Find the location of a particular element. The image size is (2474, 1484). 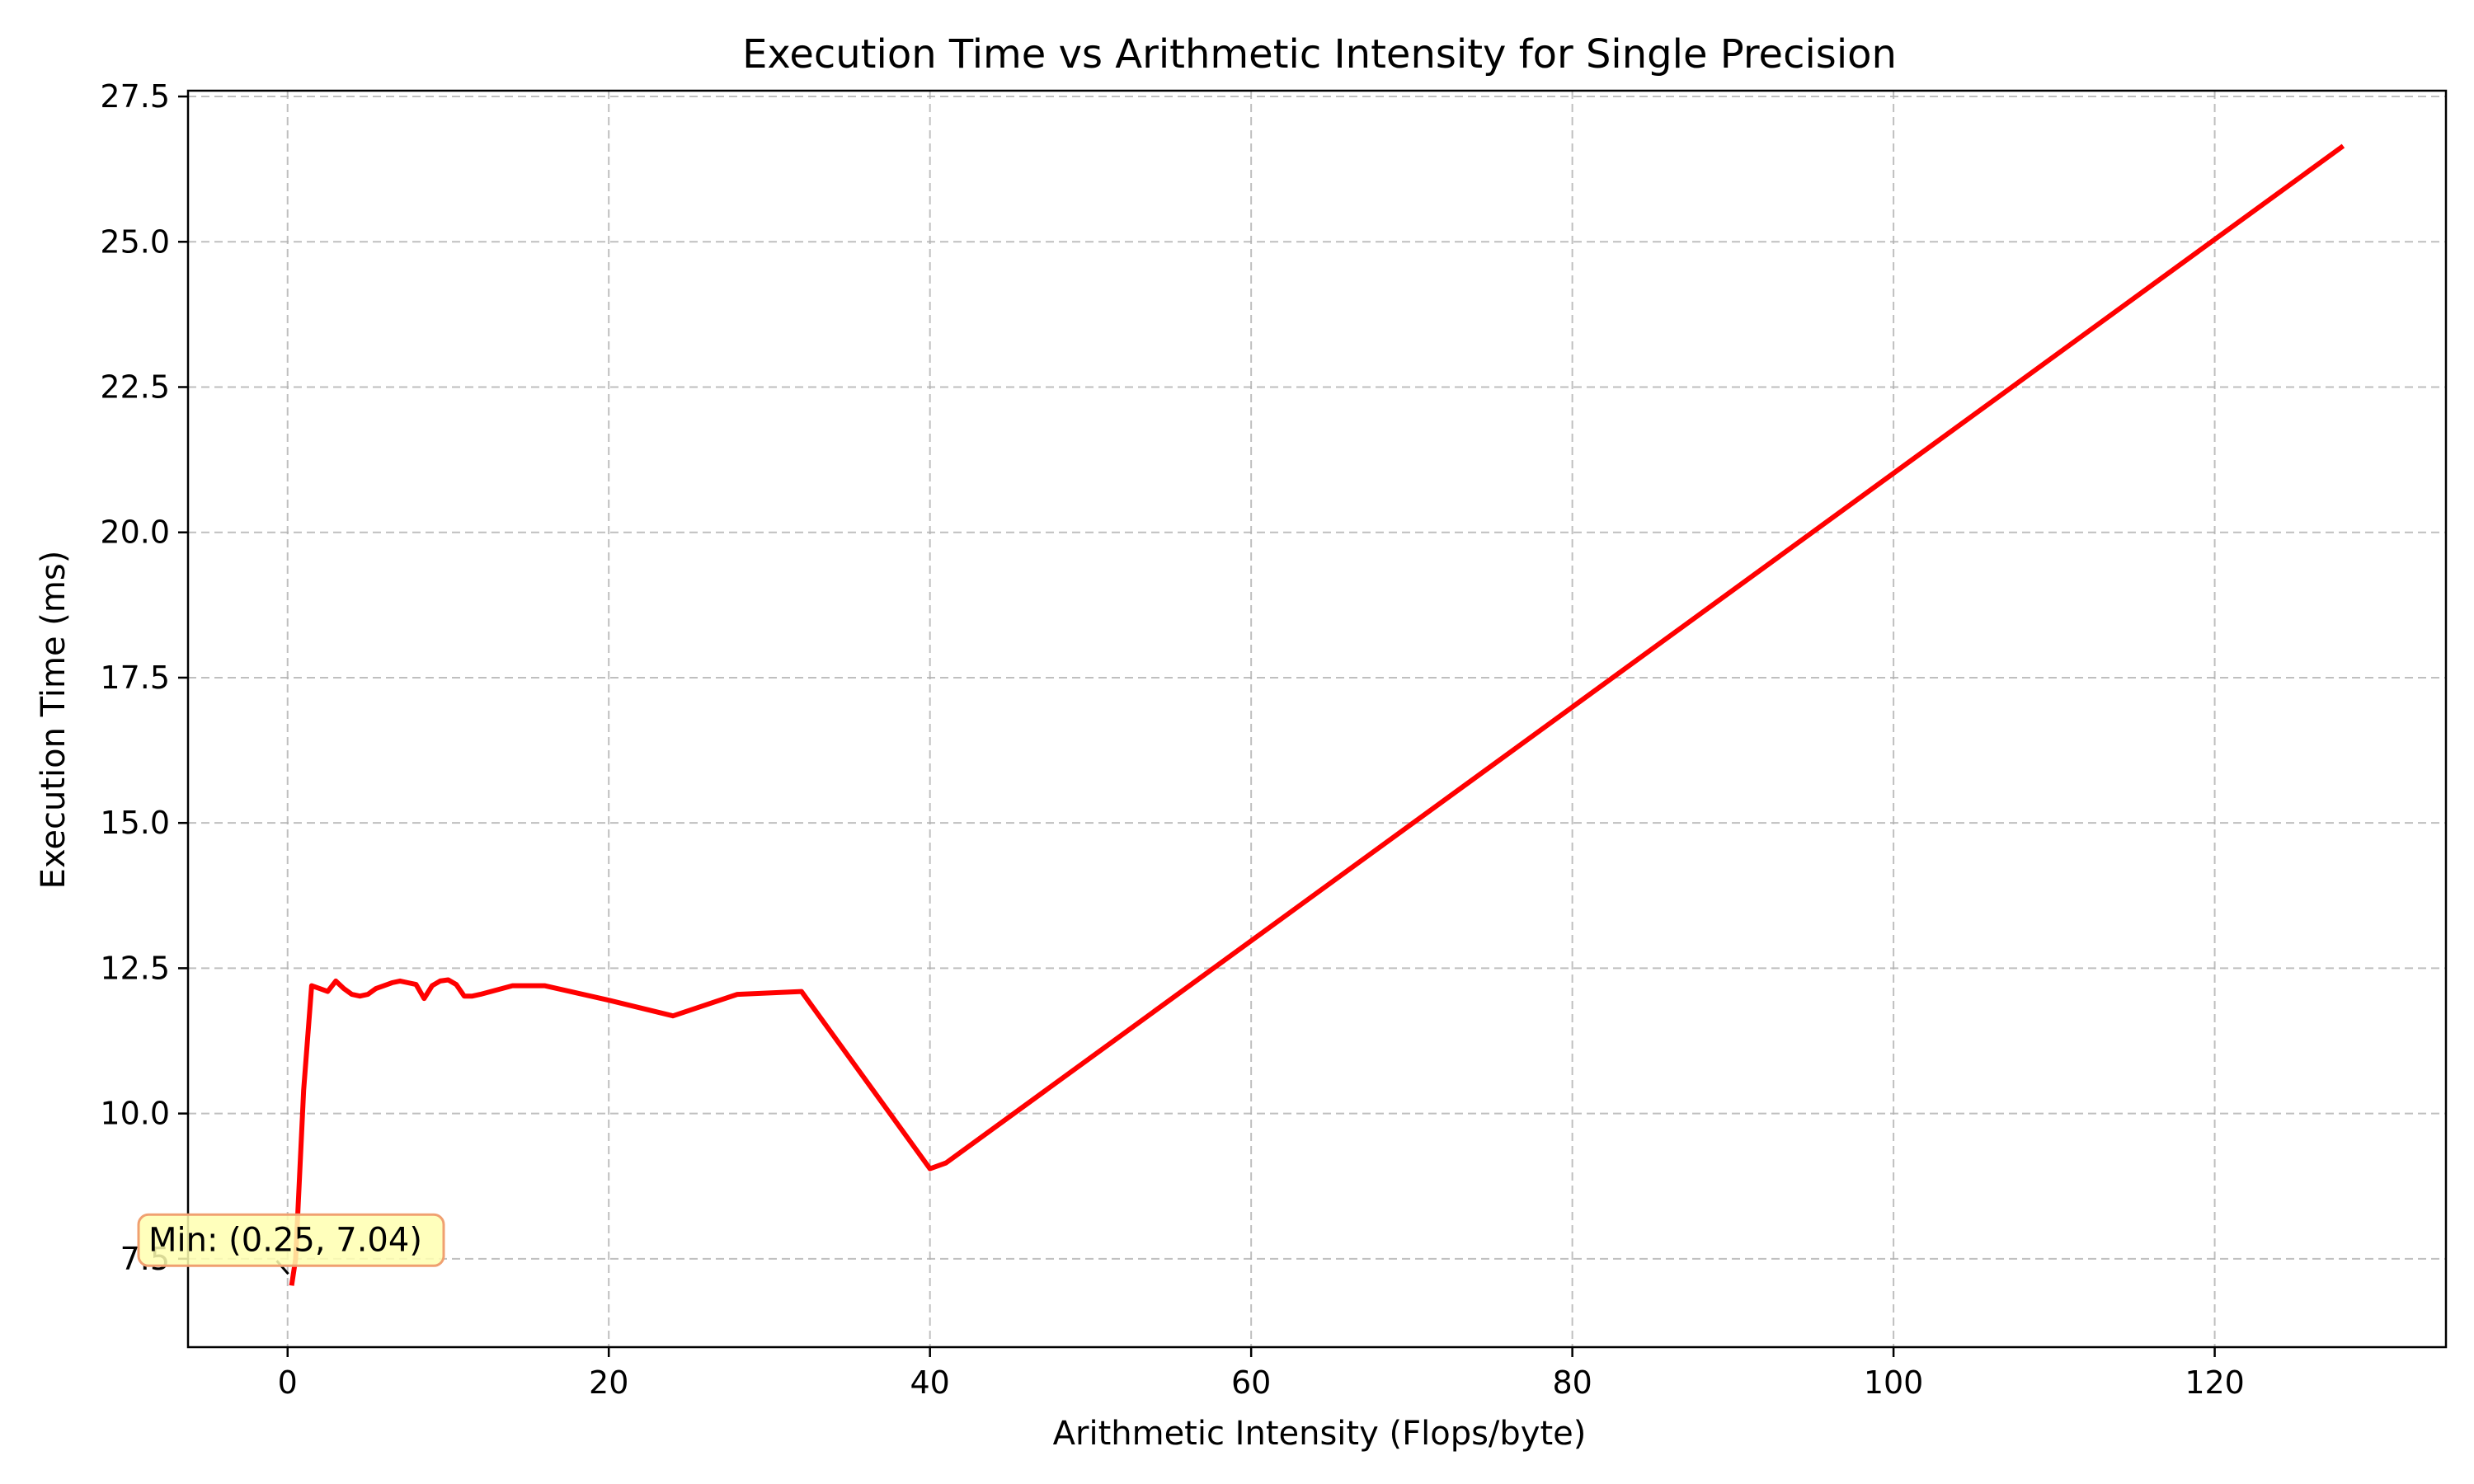

x-tick-label: 120 is located at coordinates (2215, 1382).